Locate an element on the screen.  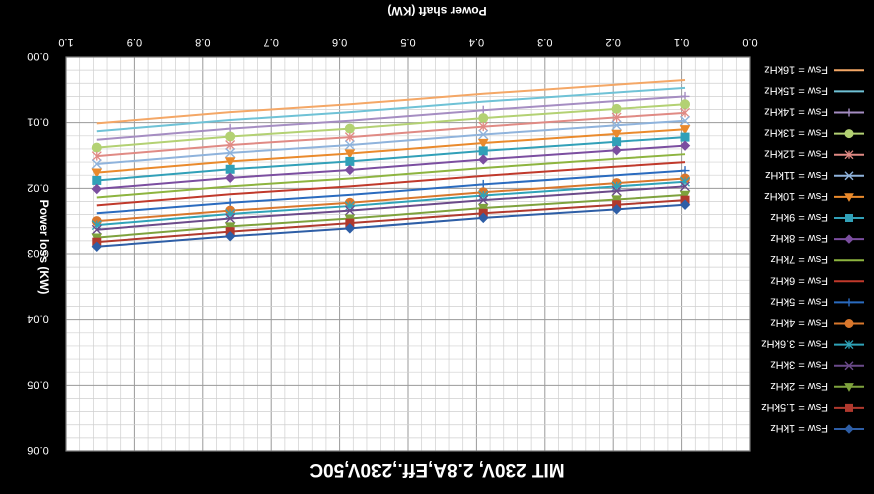
legend-item: Fsw = 9kHz is located at coordinates (817, 217).